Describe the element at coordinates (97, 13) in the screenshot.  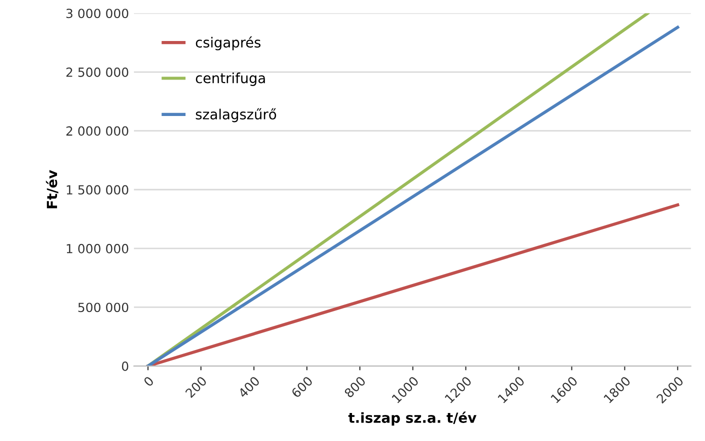
I see `y-tick-label: 3 000 000` at that location.